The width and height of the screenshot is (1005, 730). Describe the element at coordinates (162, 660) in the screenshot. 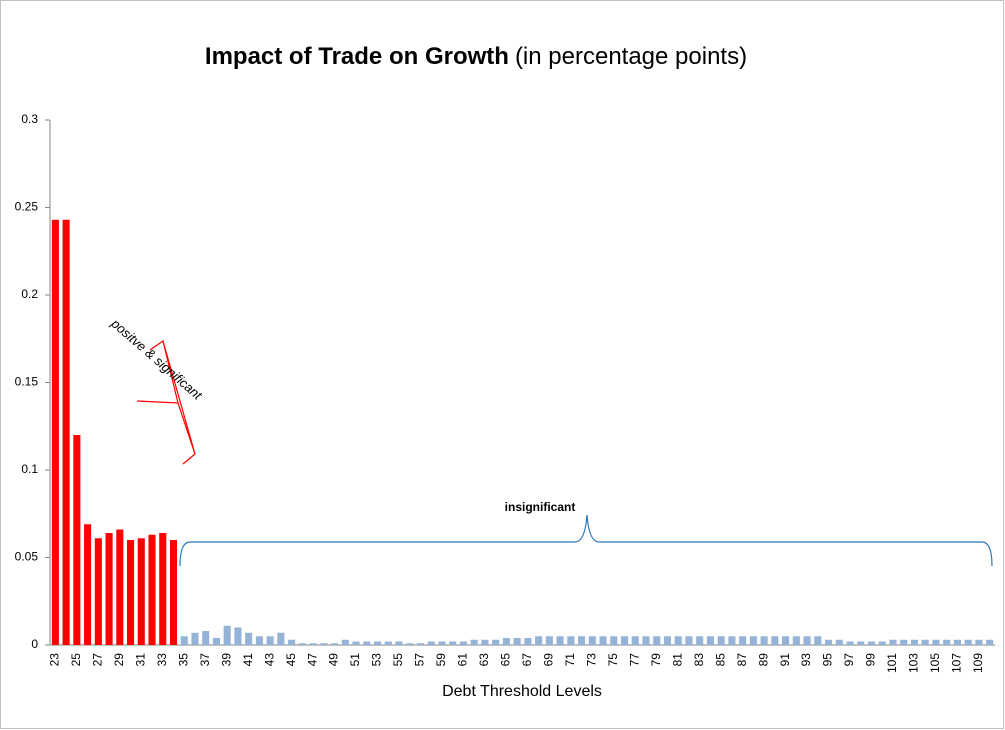

I see `x-tick-label: 33` at that location.